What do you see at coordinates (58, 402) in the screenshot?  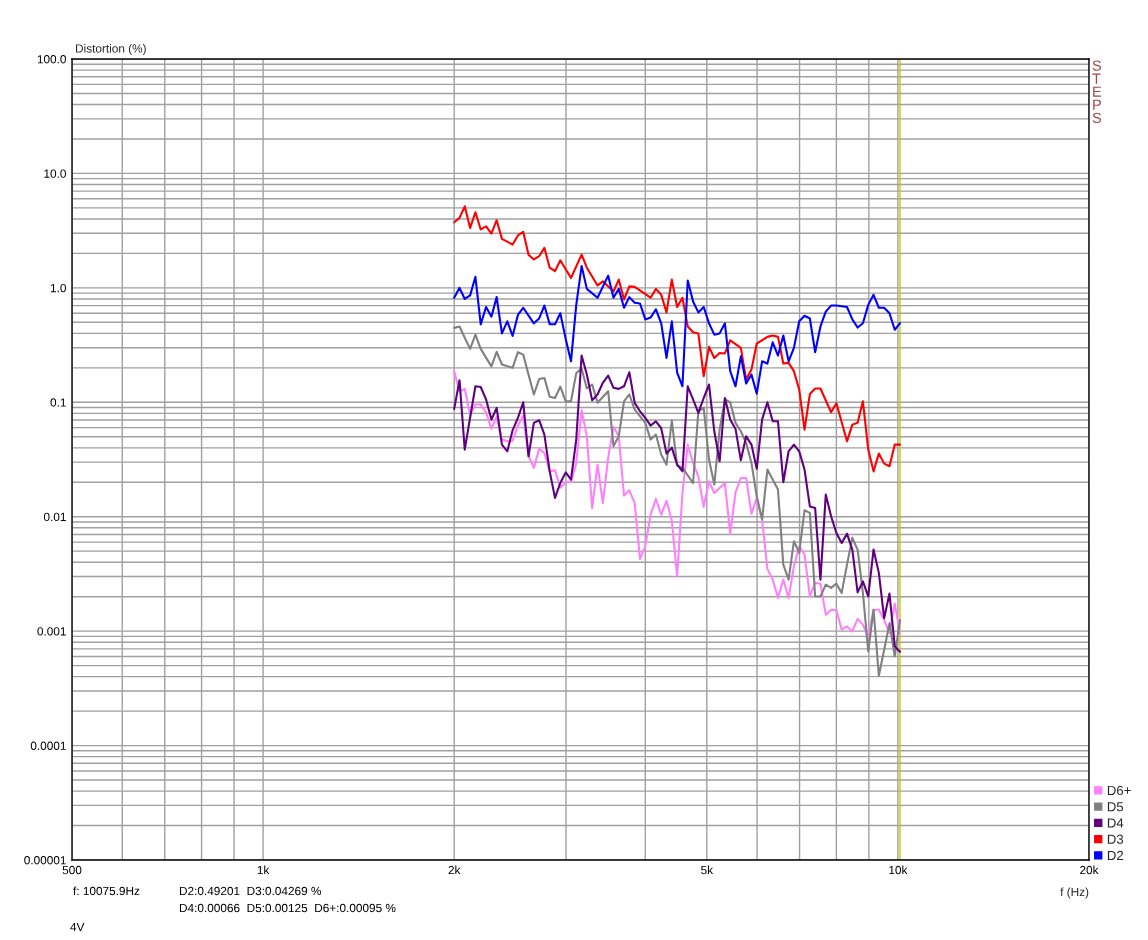 I see `y-tick-label: 0.1` at bounding box center [58, 402].